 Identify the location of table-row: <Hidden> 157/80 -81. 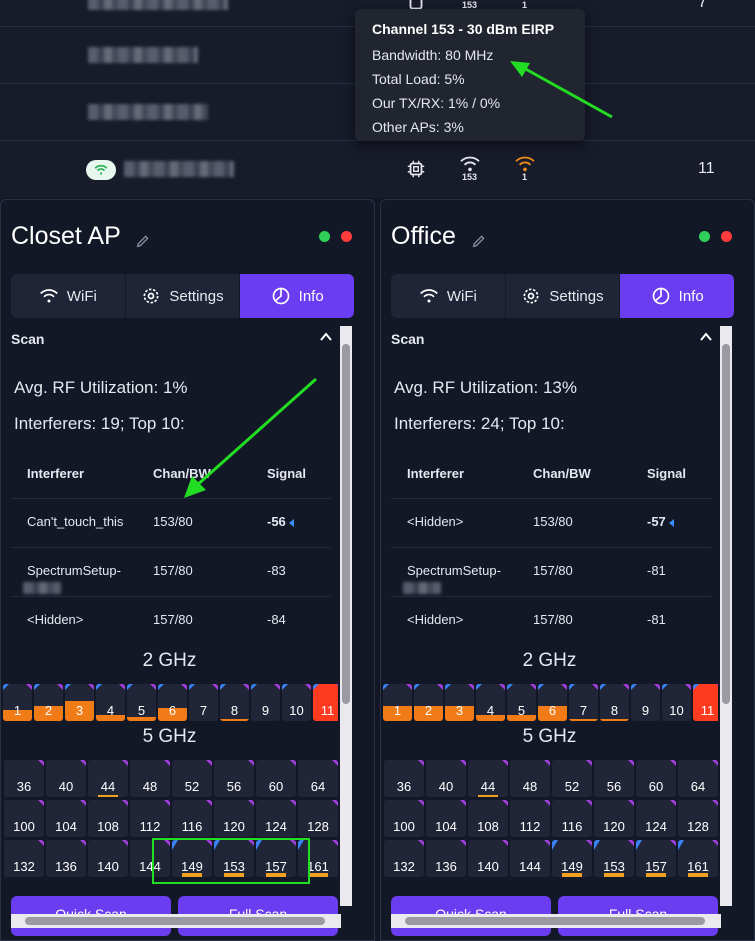
(551, 620).